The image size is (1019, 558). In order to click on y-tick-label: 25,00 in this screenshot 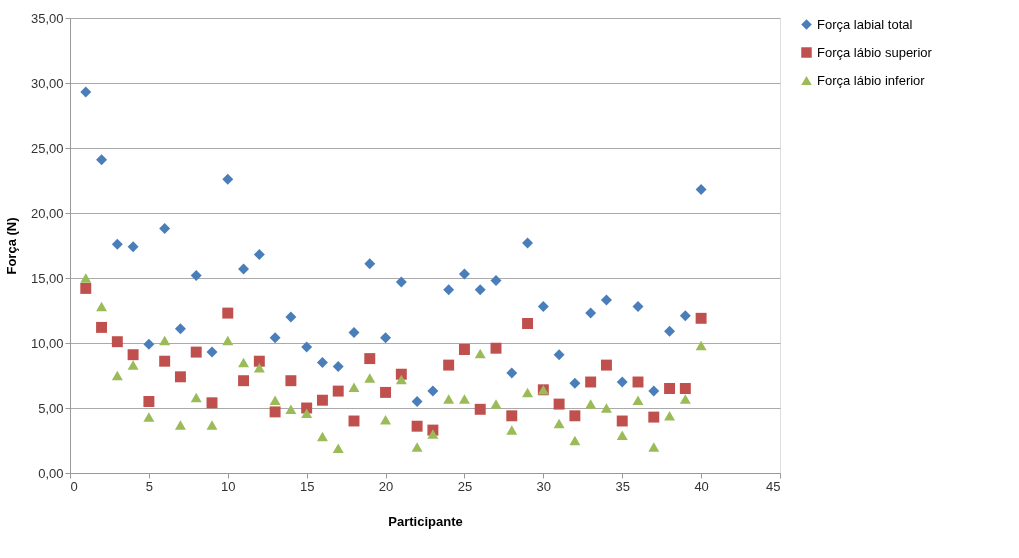, I will do `click(47, 148)`.